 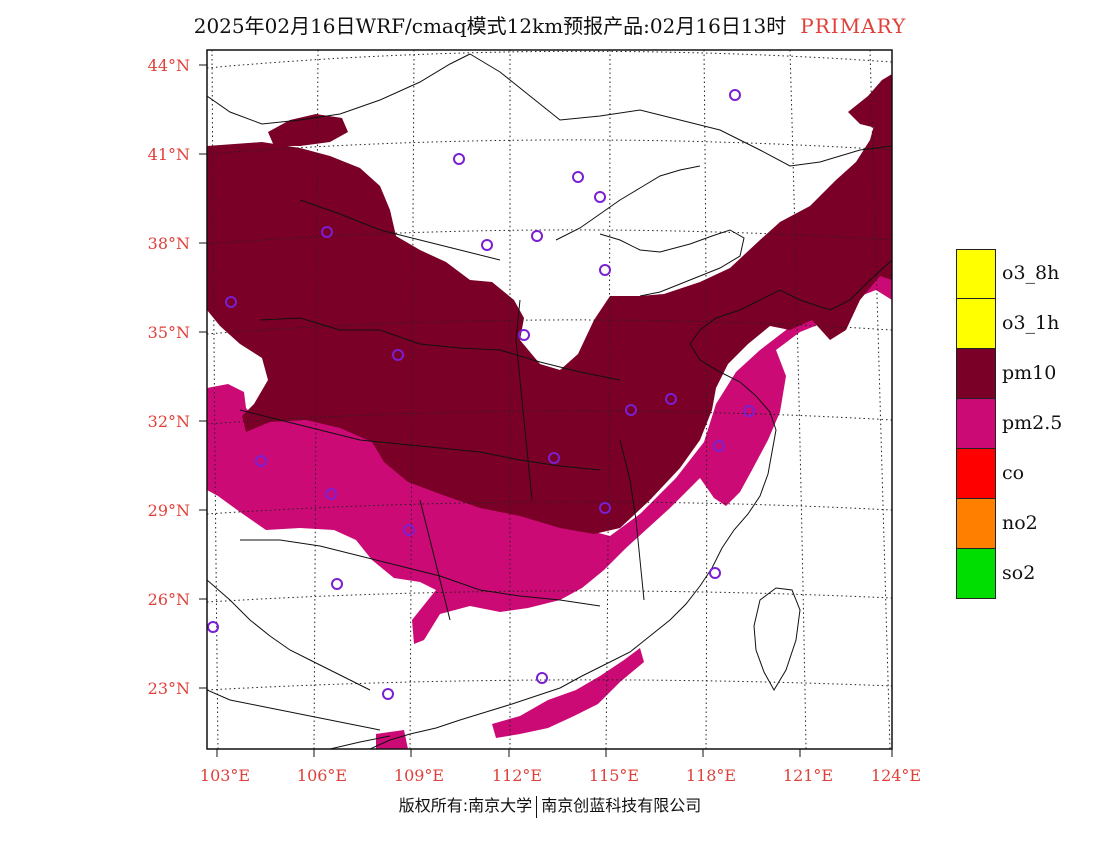 I want to click on copyright-left: 版权所有:南京大学, so click(x=465, y=805).